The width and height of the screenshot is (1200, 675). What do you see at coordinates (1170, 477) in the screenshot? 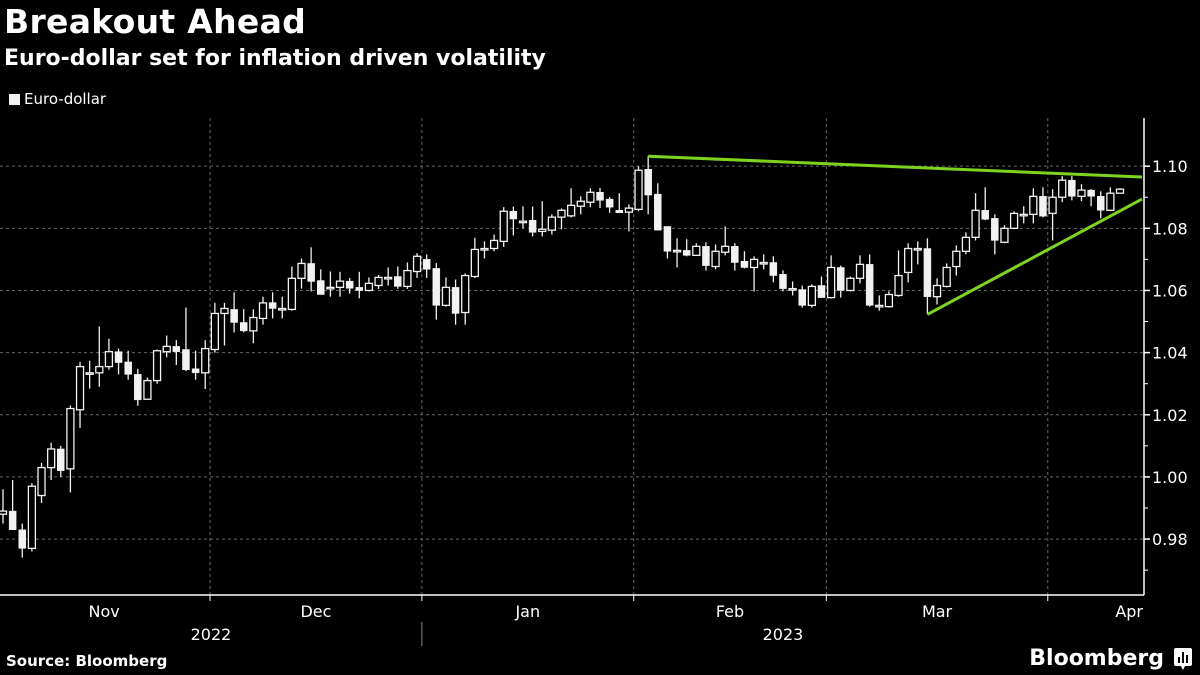
I see `y-tick-label: 1.00` at bounding box center [1170, 477].